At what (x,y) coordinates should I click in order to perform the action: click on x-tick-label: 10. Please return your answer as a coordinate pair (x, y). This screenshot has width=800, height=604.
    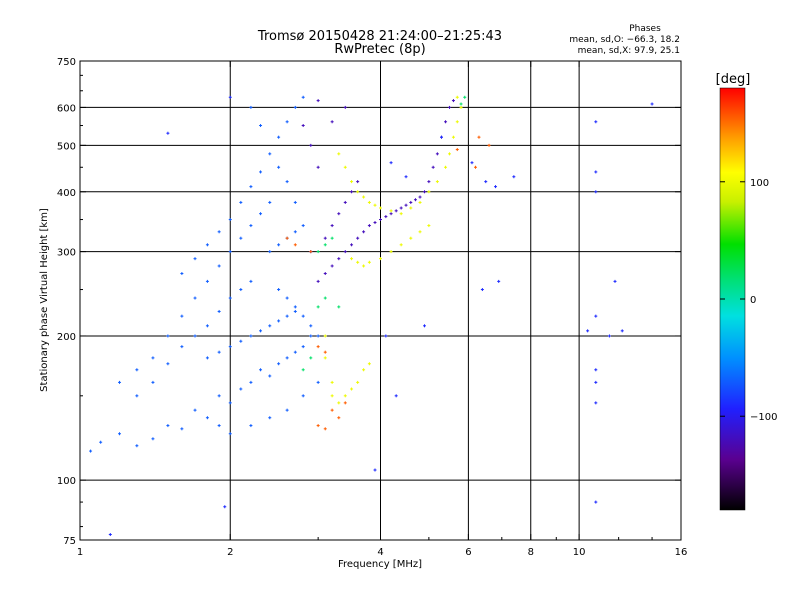
    Looking at the image, I should click on (579, 552).